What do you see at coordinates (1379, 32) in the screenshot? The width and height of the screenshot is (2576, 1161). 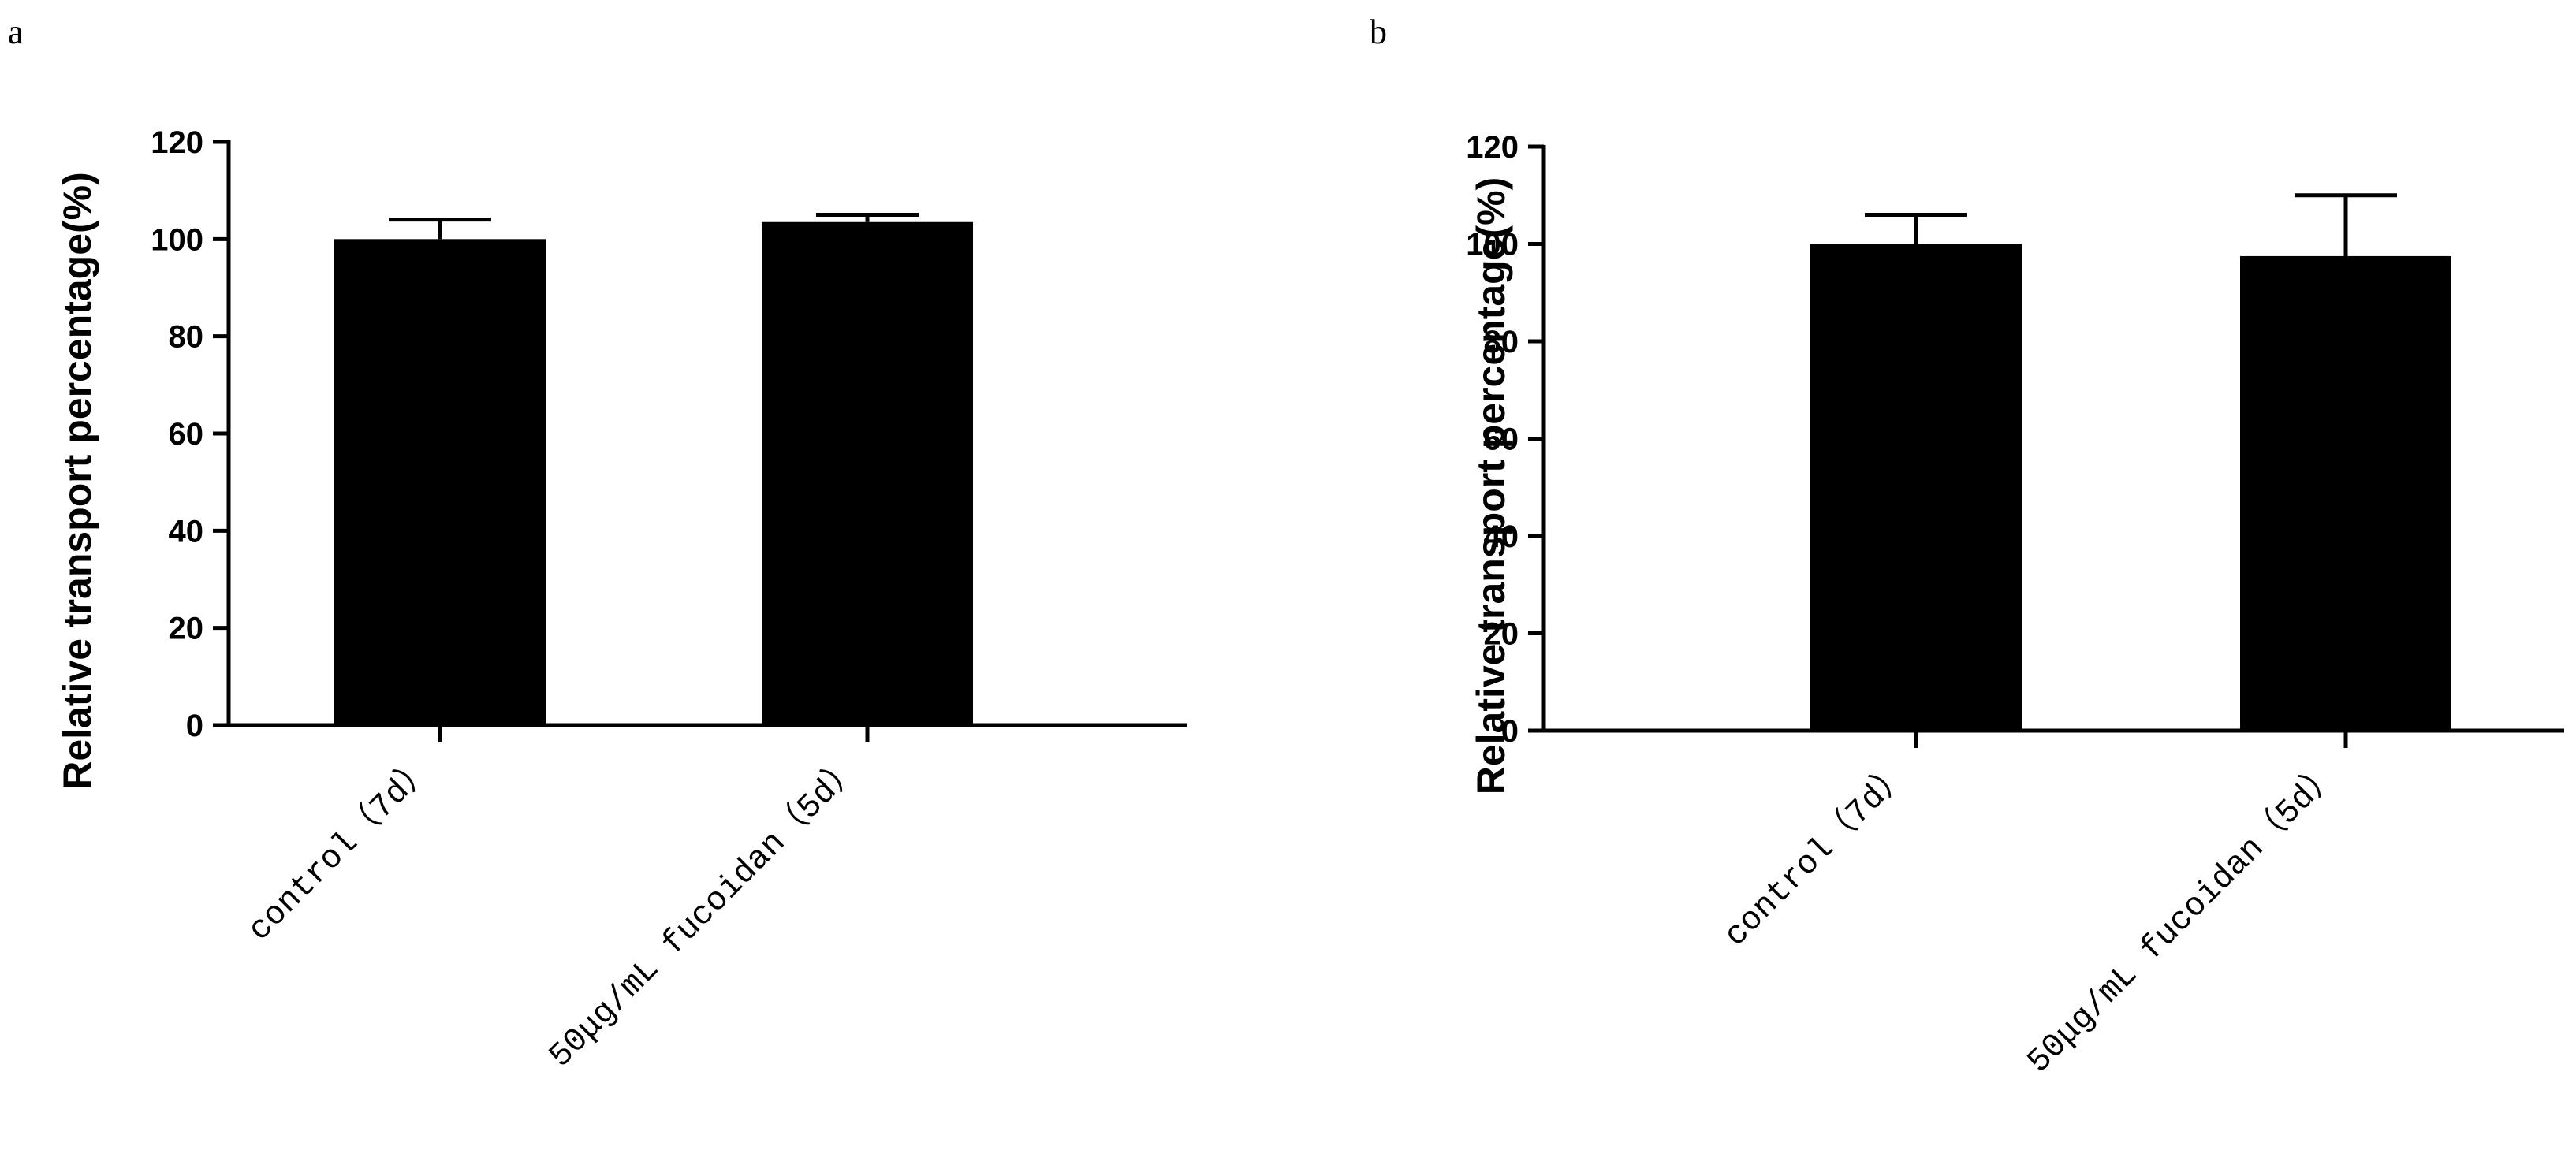 I see `panel-letter: b` at bounding box center [1379, 32].